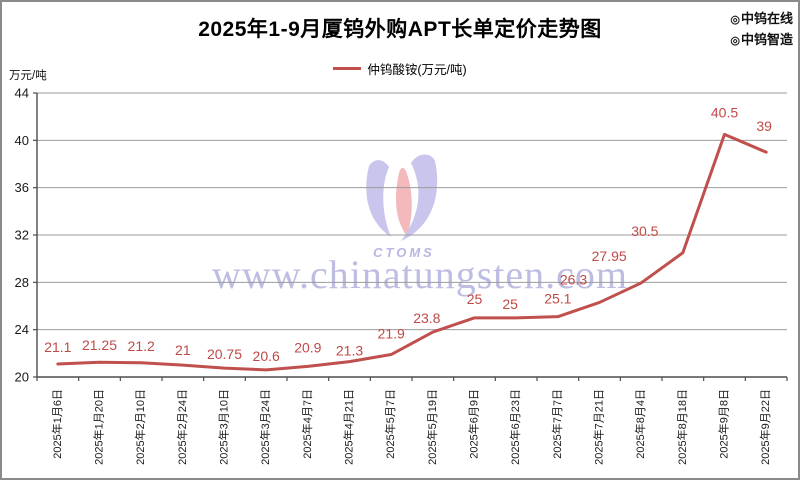 The height and width of the screenshot is (480, 800). I want to click on x-tick-label: 2025年9月22日, so click(765, 427).